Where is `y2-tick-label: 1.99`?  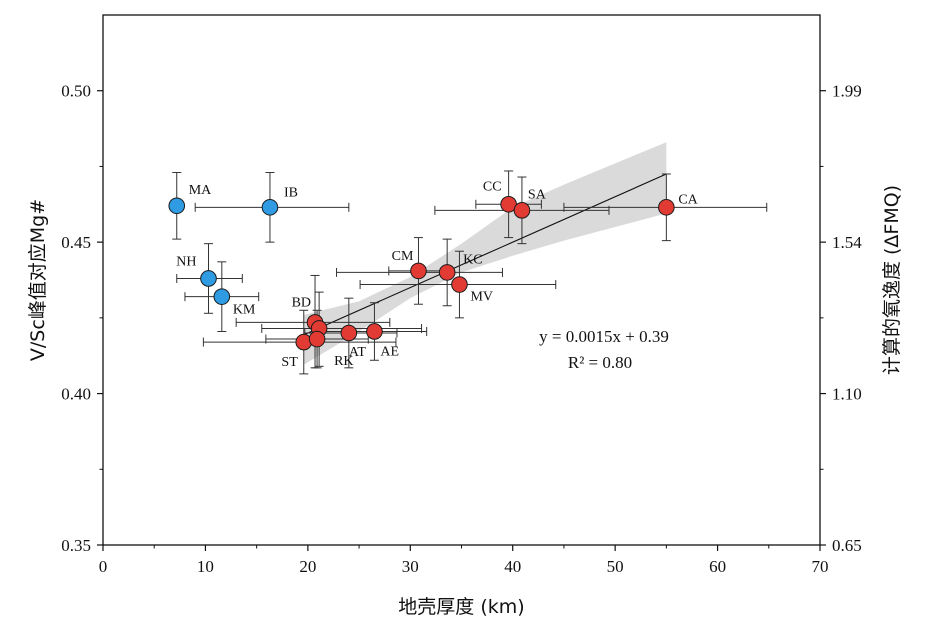 y2-tick-label: 1.99 is located at coordinates (847, 91).